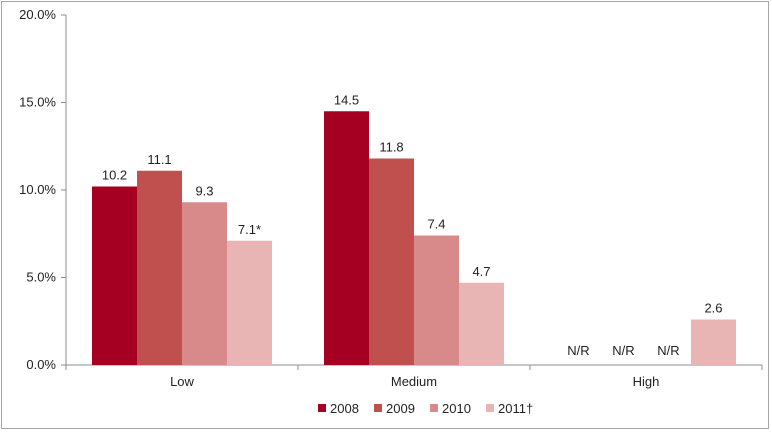 The height and width of the screenshot is (432, 772). Describe the element at coordinates (646, 381) in the screenshot. I see `category-label: High` at that location.